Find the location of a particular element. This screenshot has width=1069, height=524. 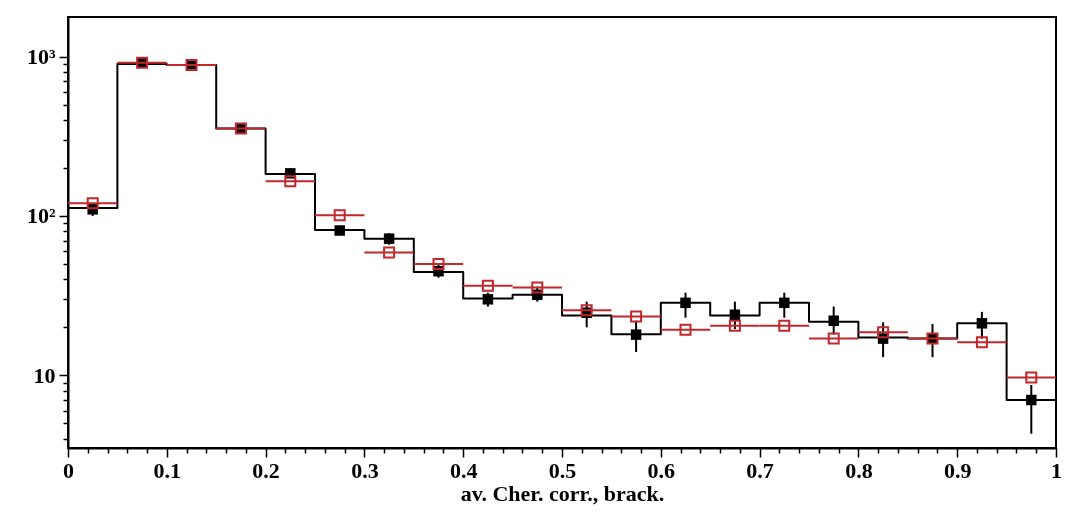

y-tick-label: 10 is located at coordinates (44, 375).